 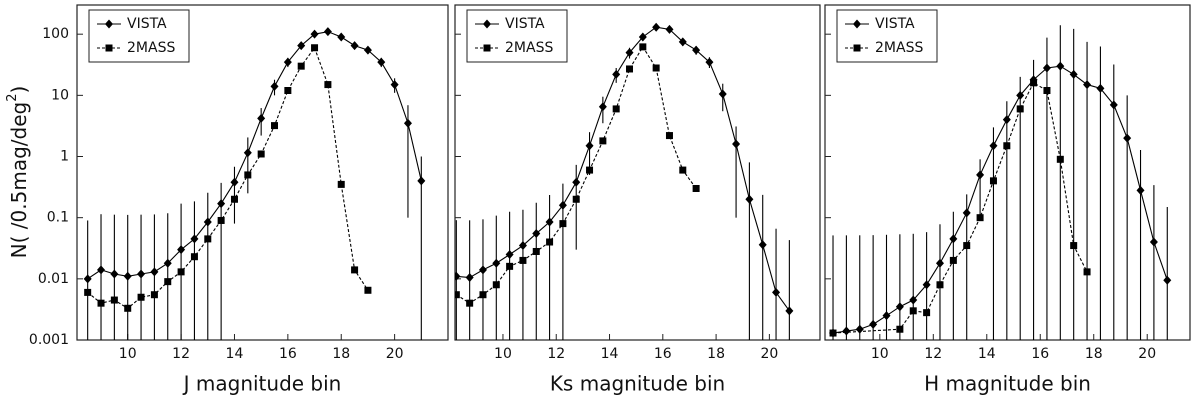 What do you see at coordinates (19, 180) in the screenshot?
I see `y-axis-label-main: N( /0.5mag/deg` at bounding box center [19, 180].